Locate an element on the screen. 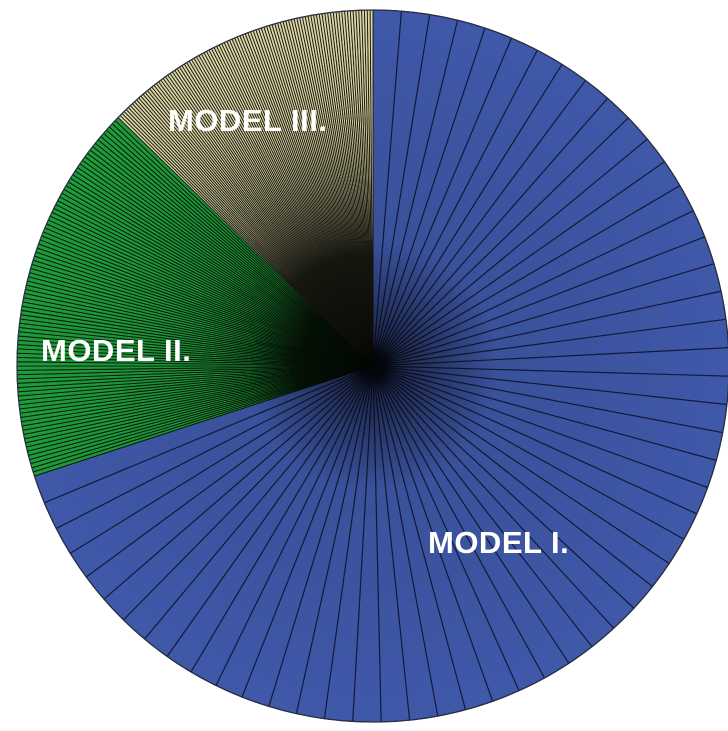  label-model-i: MODEL I. is located at coordinates (498, 542).